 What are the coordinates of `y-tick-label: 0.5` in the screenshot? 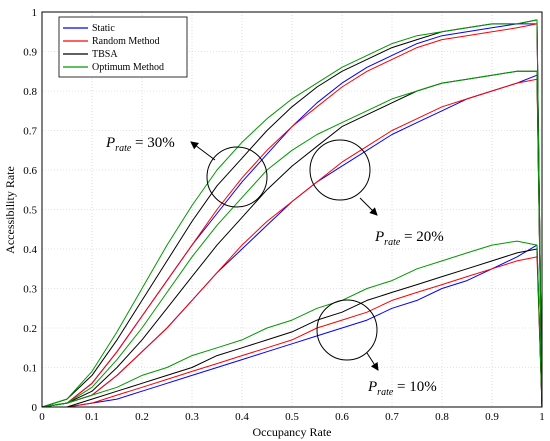 It's located at (30, 211).